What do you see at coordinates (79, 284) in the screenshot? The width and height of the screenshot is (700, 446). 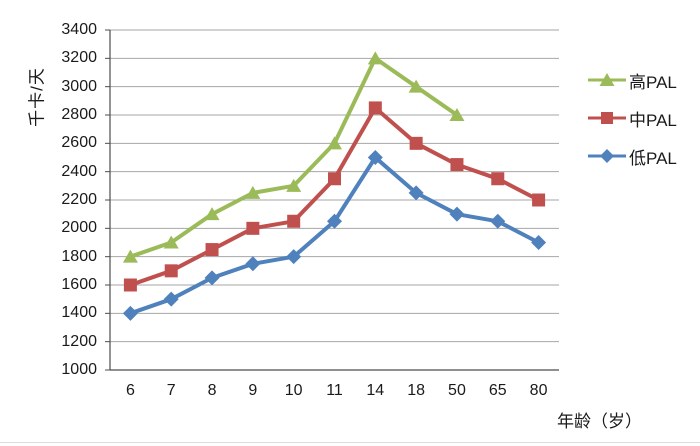 I see `y-tick-label: 1600` at bounding box center [79, 284].